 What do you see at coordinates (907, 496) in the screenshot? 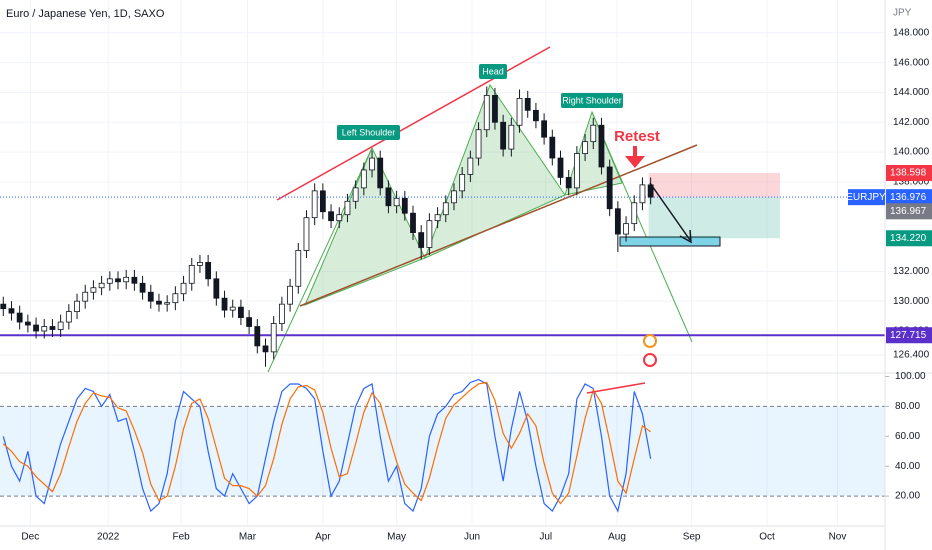
I see `osc-tick-label: 20.00` at bounding box center [907, 496].